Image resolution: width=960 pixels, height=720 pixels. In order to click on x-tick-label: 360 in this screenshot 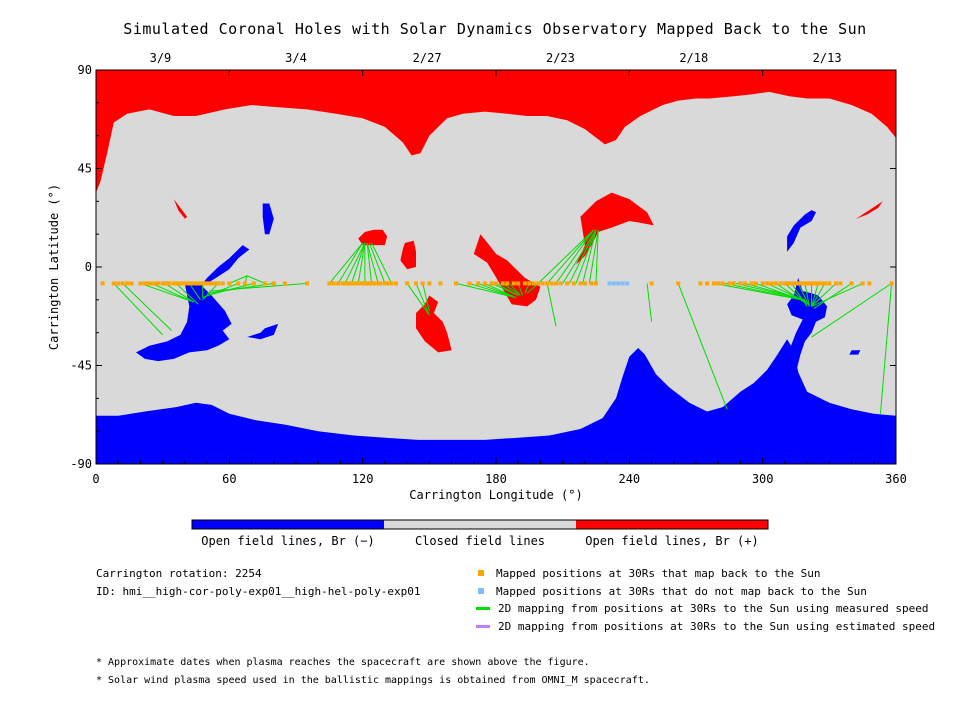, I will do `click(896, 479)`.